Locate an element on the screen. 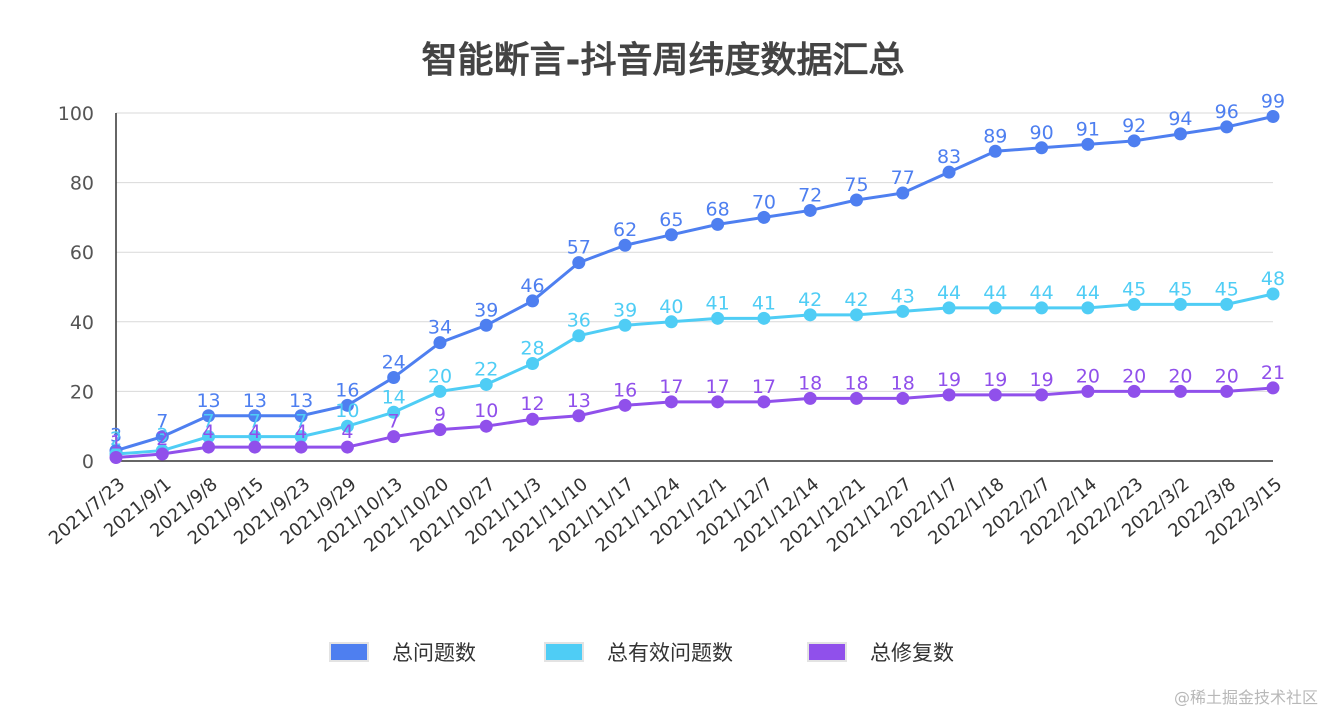  legend-item: 总问题数 is located at coordinates (402, 653).